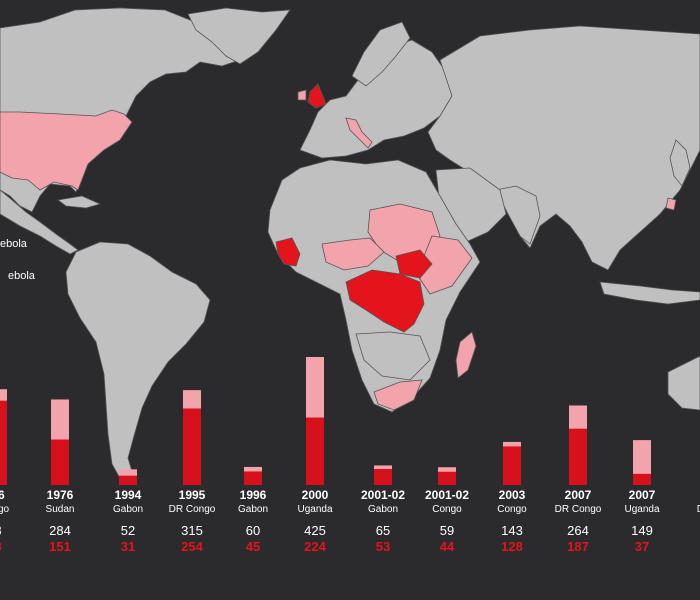  Describe the element at coordinates (79, 202) in the screenshot. I see `cuba` at that location.